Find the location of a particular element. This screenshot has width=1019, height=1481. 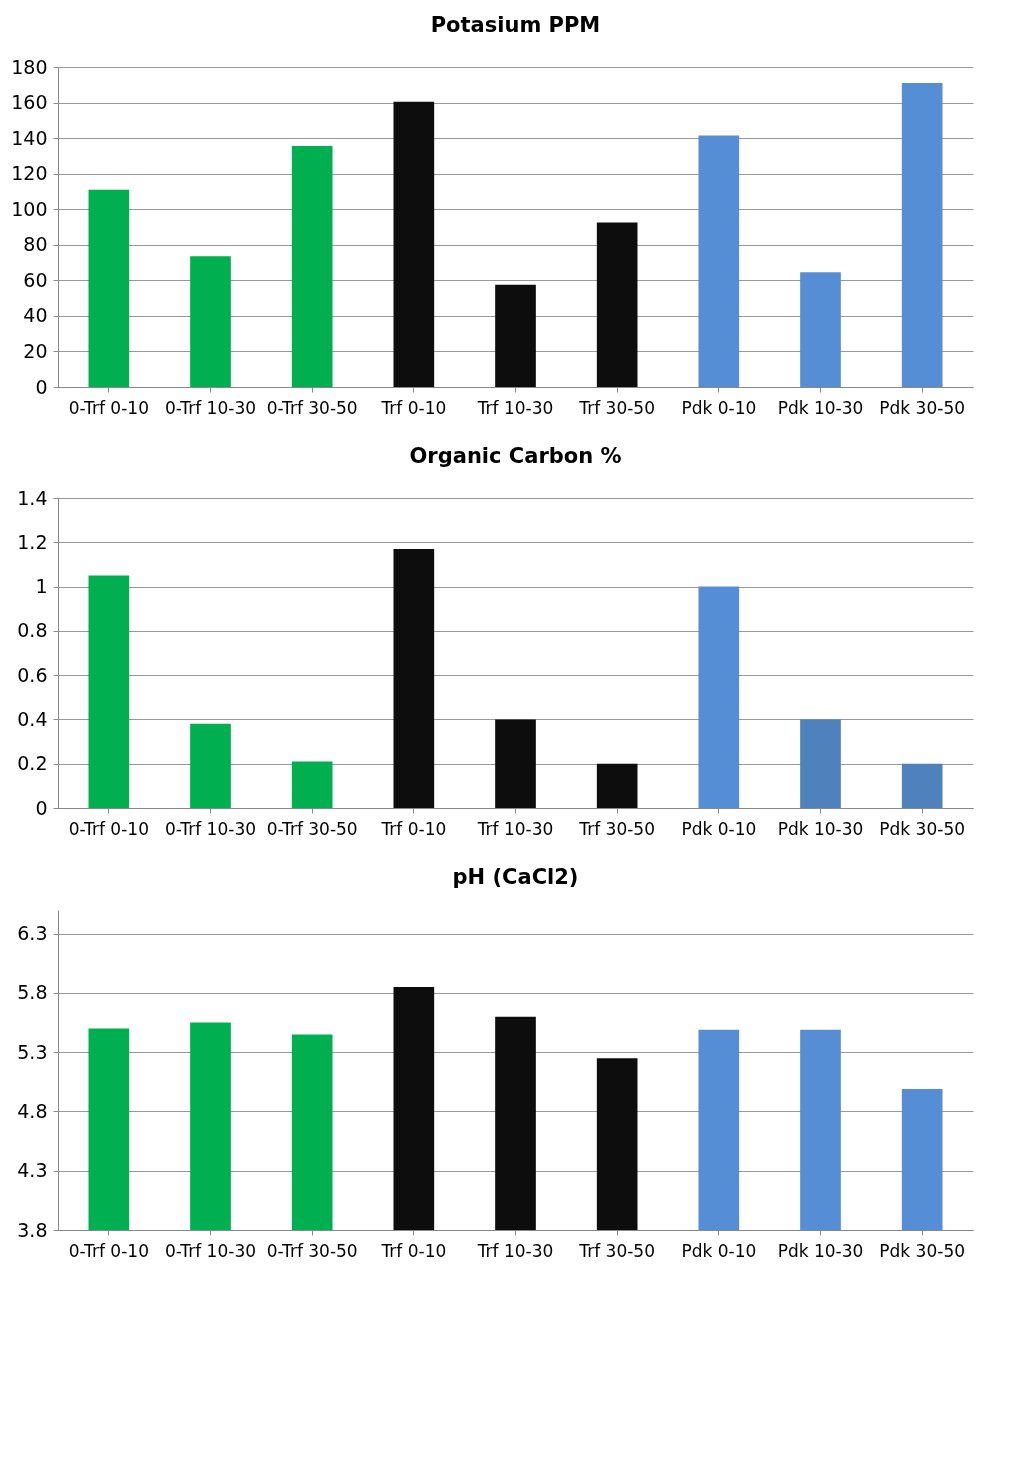

y-tick-label: 80 is located at coordinates (35, 244).